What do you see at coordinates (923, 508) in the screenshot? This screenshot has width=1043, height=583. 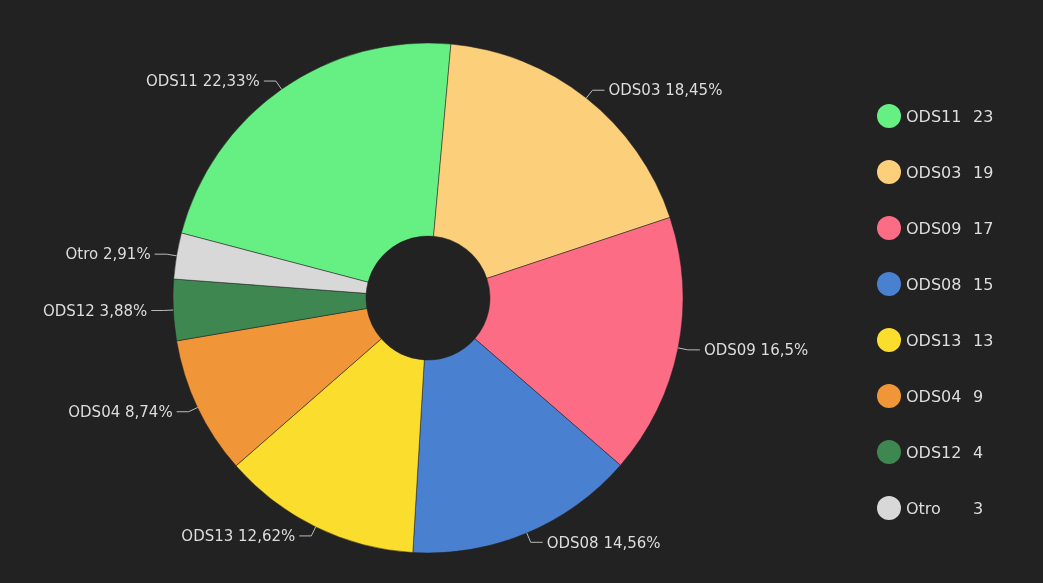 I see `legend-label: Otro` at bounding box center [923, 508].